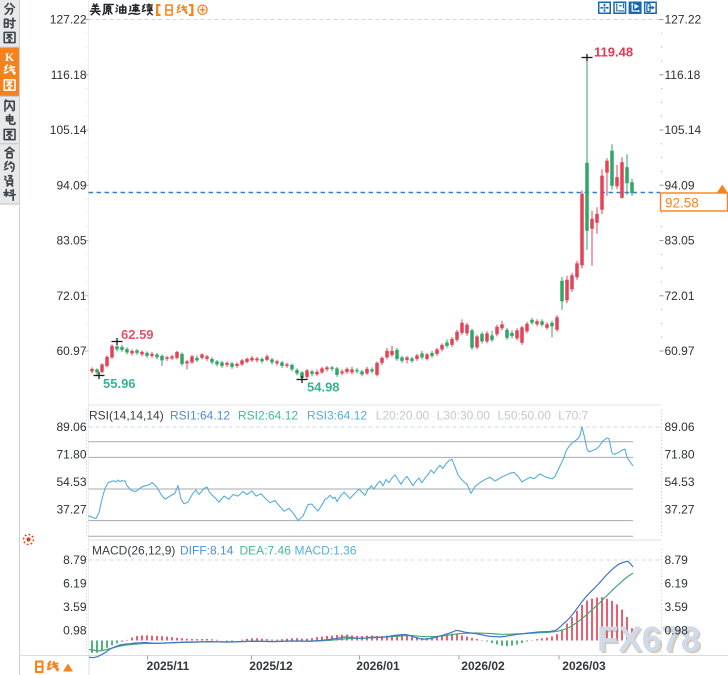 This screenshot has height=675, width=728. What do you see at coordinates (126, 416) in the screenshot?
I see `svg-text: RSI(14,14,14)` at bounding box center [126, 416].